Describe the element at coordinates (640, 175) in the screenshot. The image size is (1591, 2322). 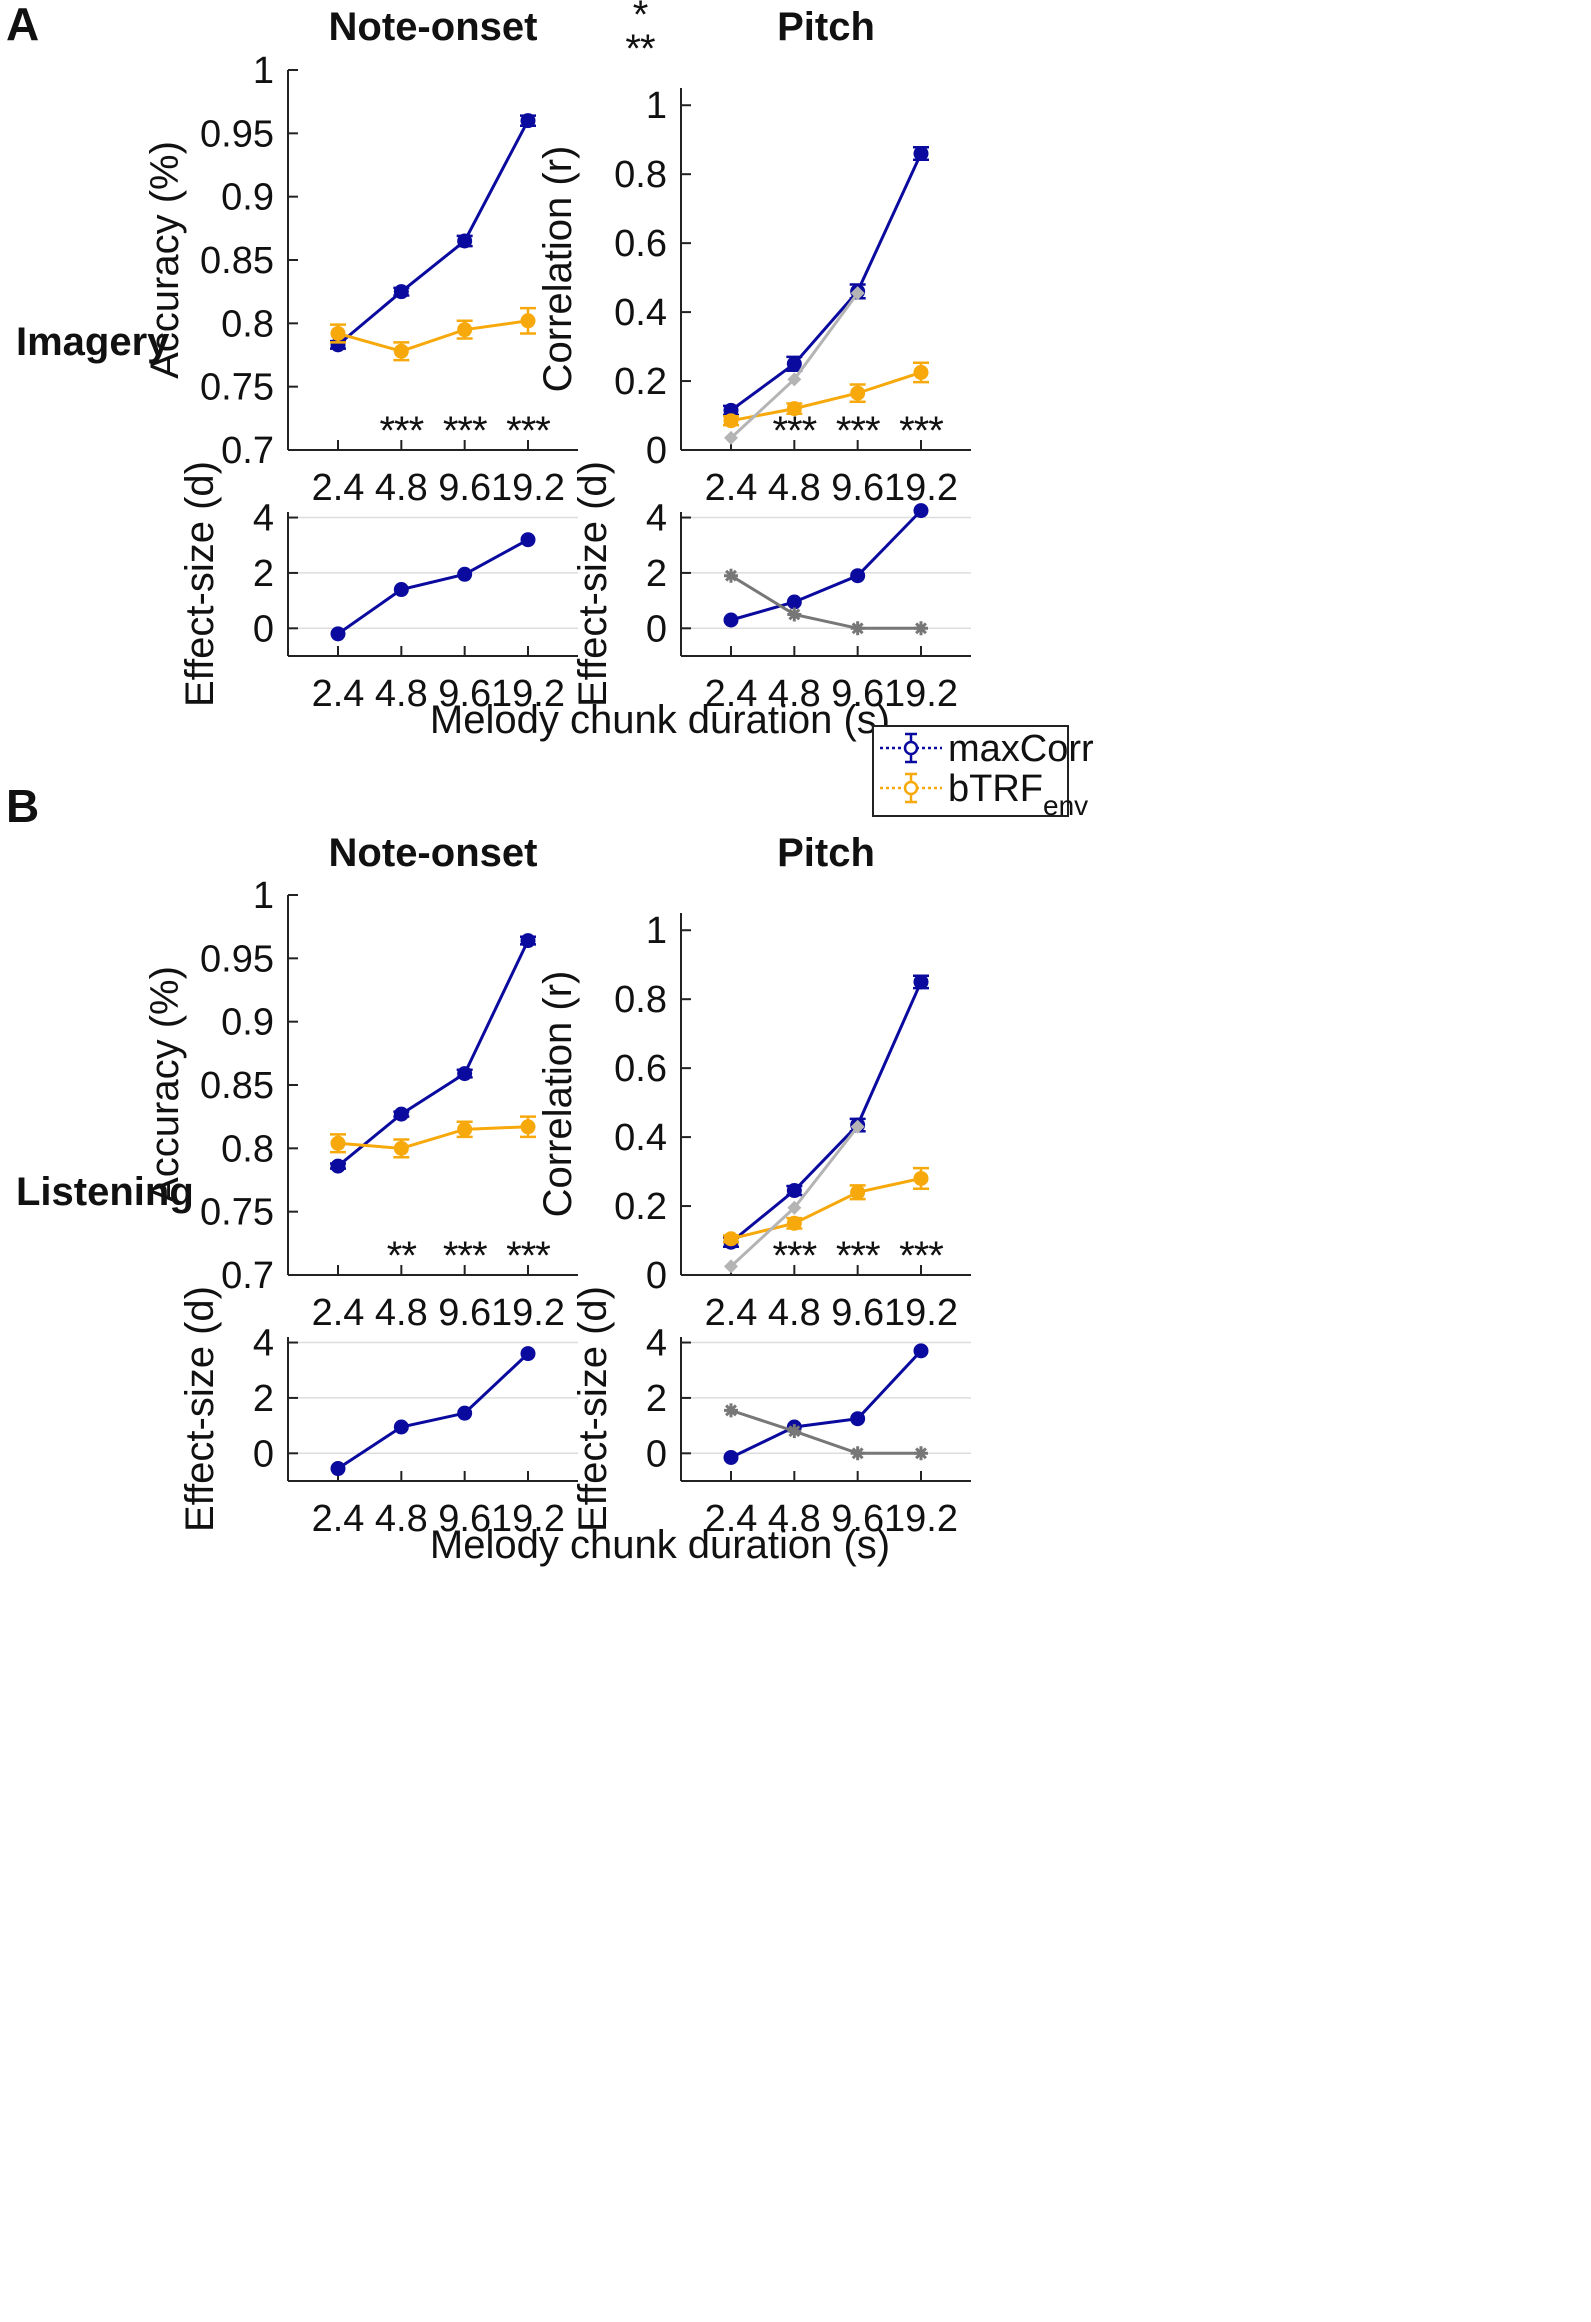
I see `pitch-A-y-tick-label: 0.8` at that location.